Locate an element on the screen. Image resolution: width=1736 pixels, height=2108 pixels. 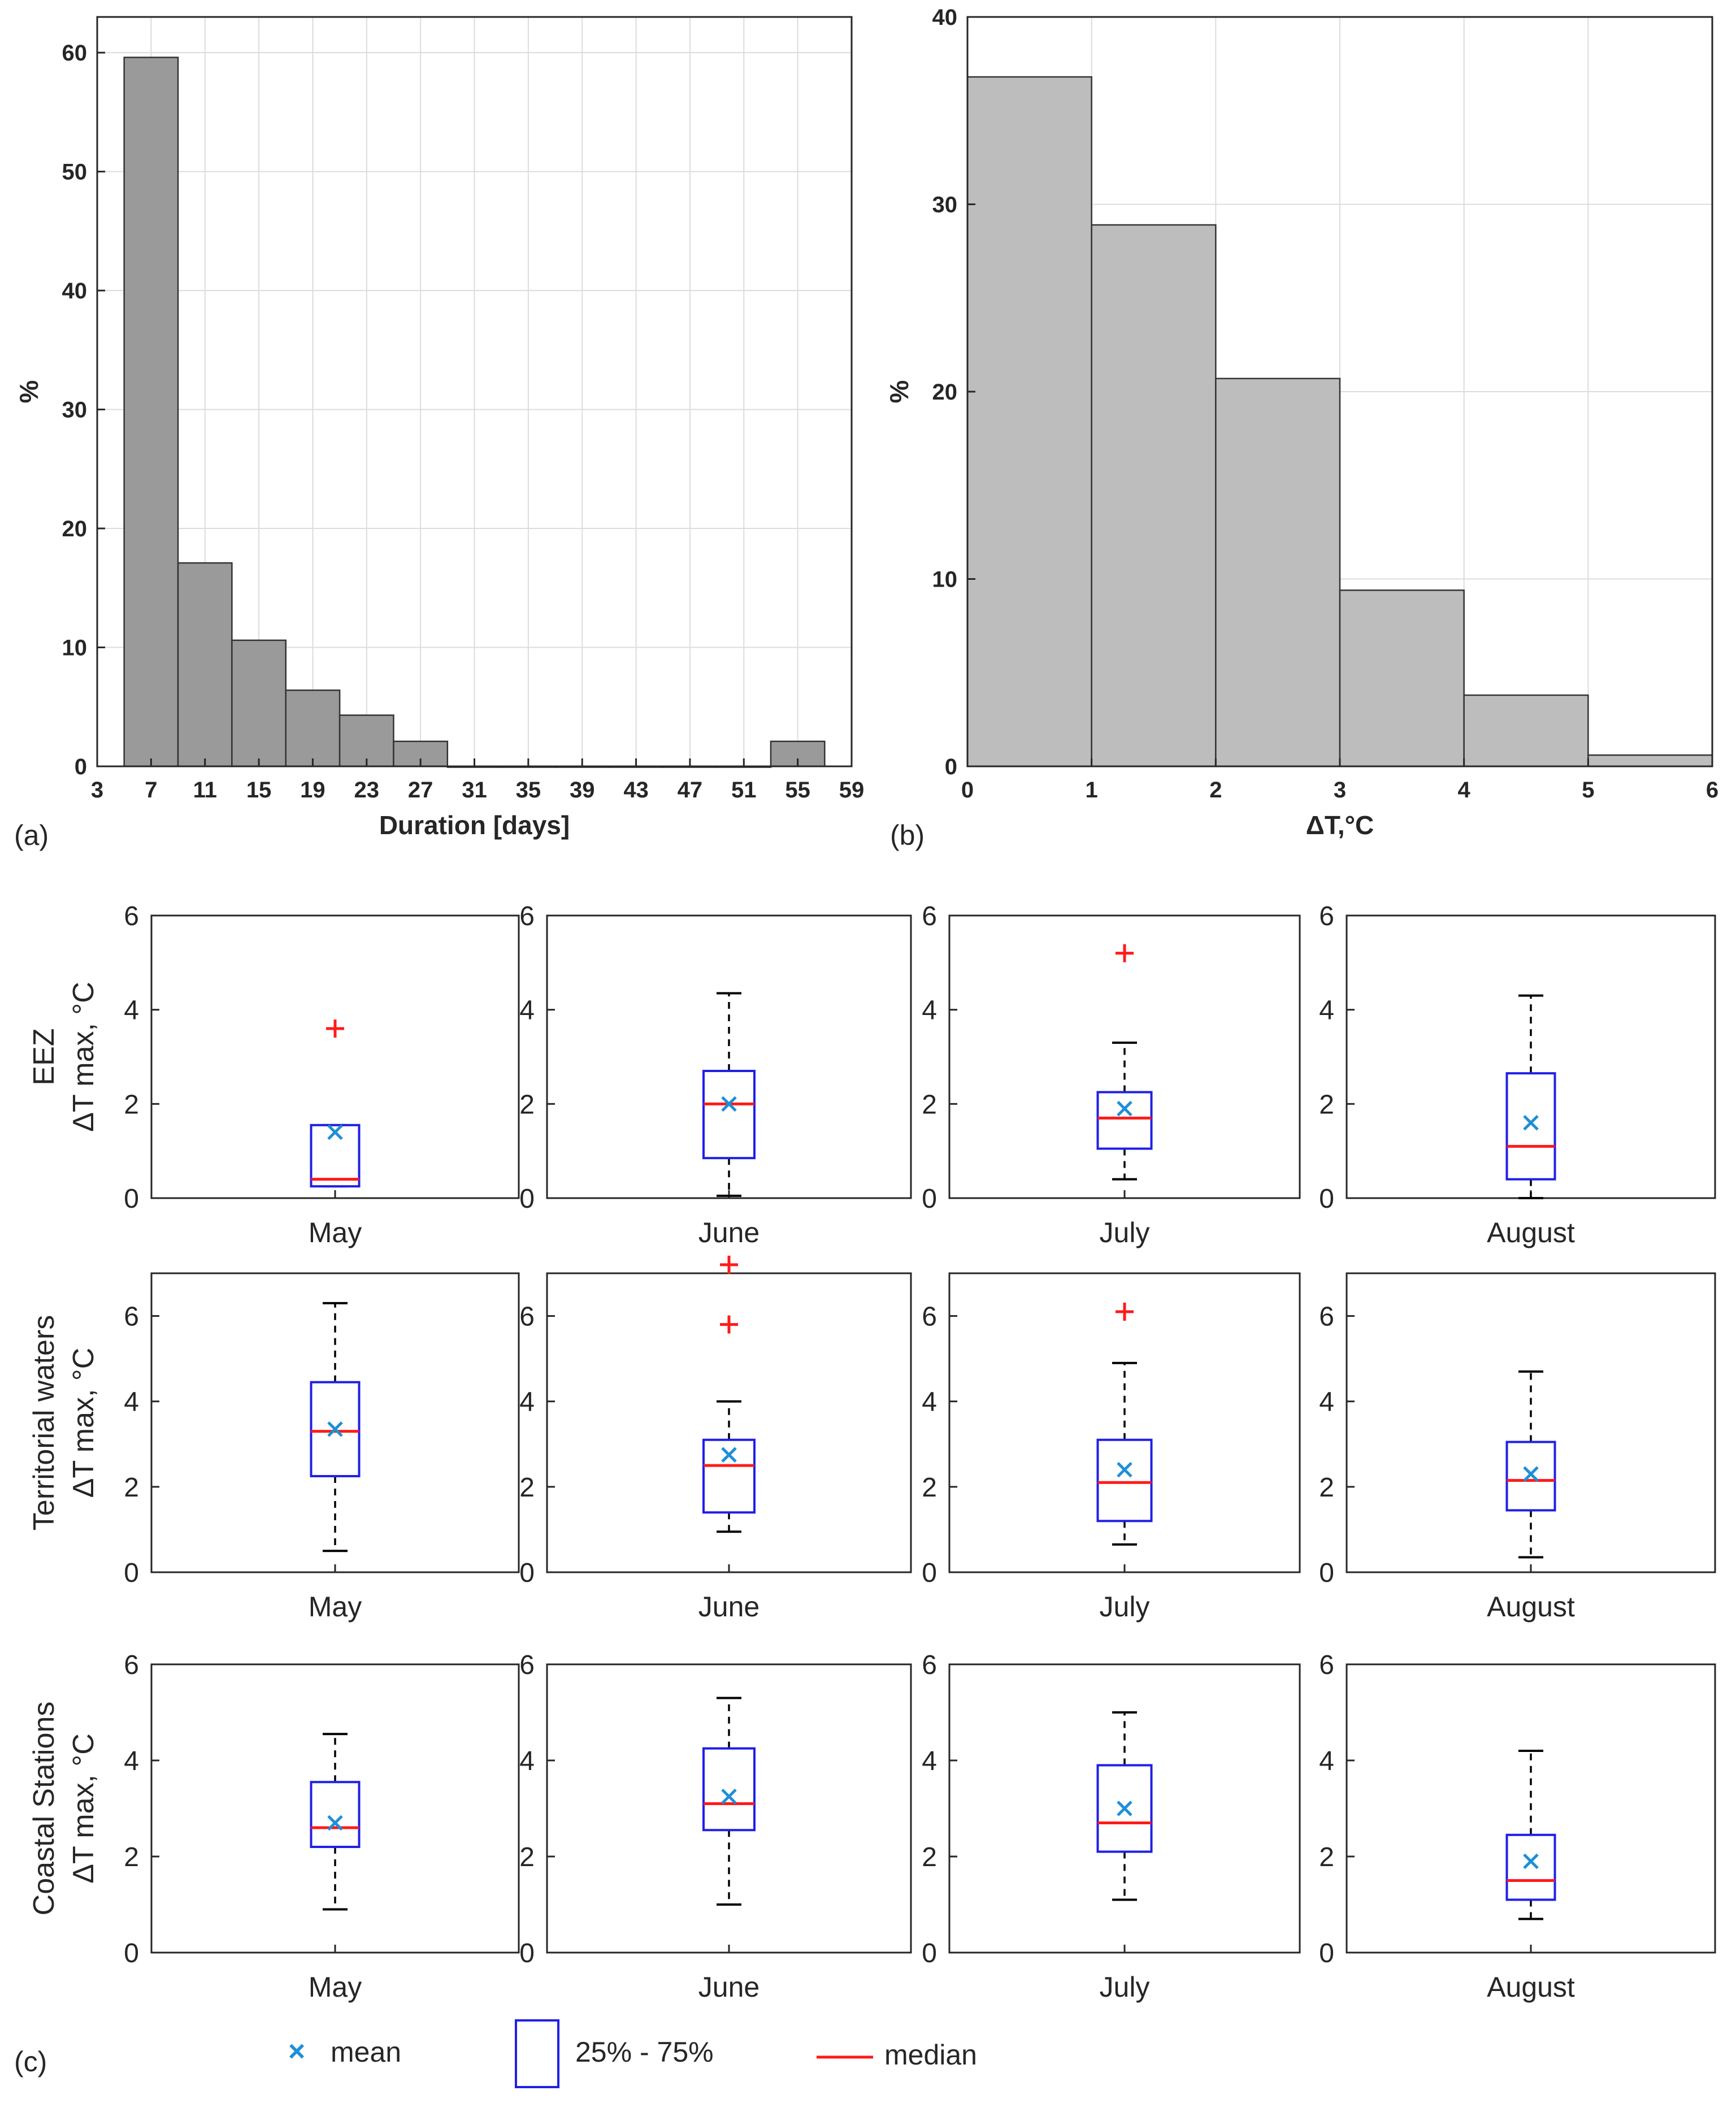
month-label: June is located at coordinates (729, 1607).